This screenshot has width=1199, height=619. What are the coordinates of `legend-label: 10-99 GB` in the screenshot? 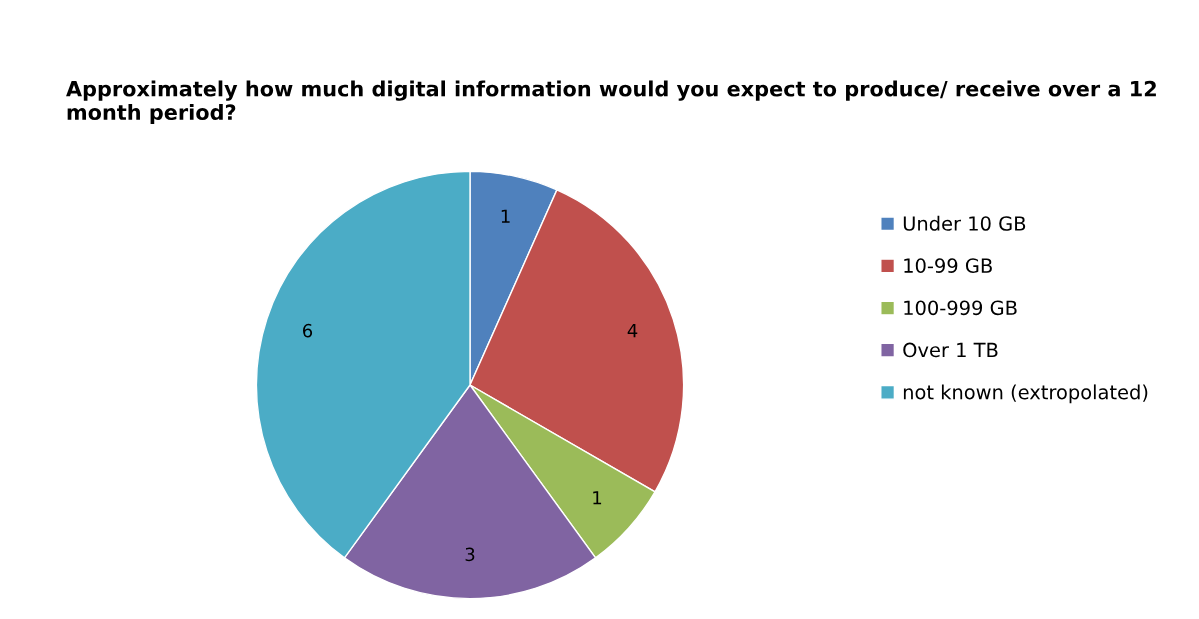 It's located at (948, 265).